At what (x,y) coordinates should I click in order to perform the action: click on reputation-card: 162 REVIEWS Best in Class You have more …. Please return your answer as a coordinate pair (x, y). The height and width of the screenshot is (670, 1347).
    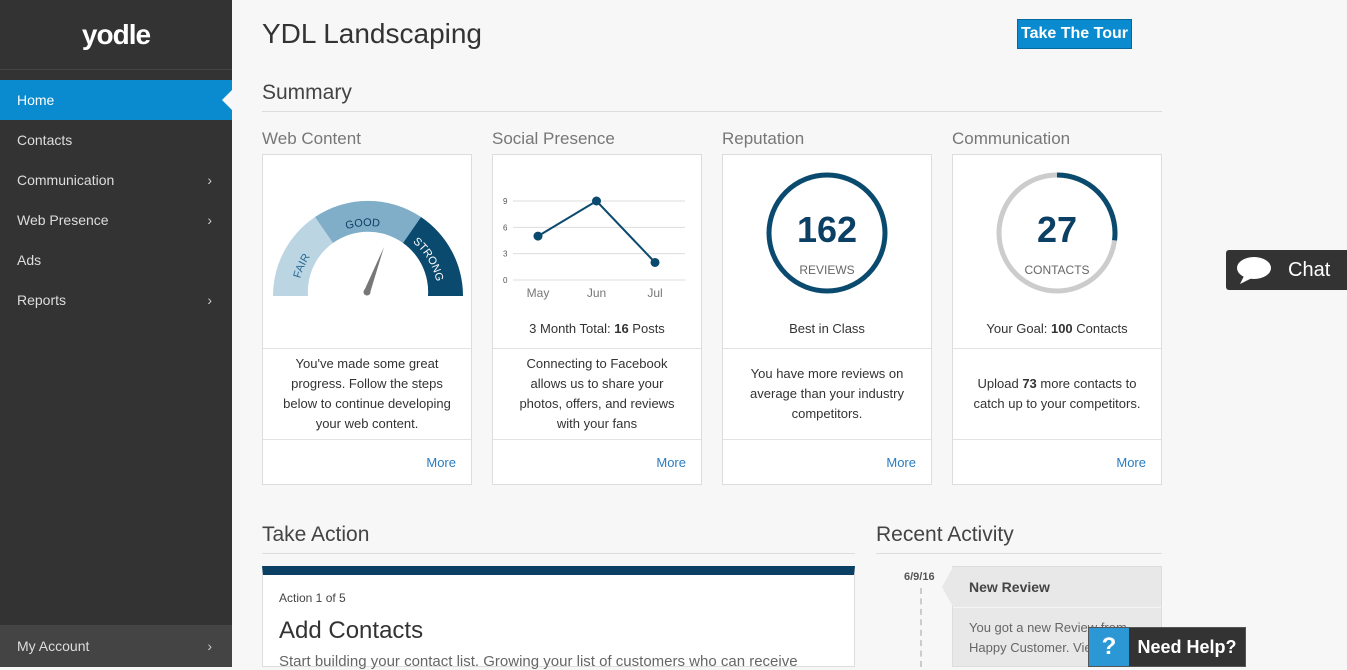
    Looking at the image, I should click on (827, 319).